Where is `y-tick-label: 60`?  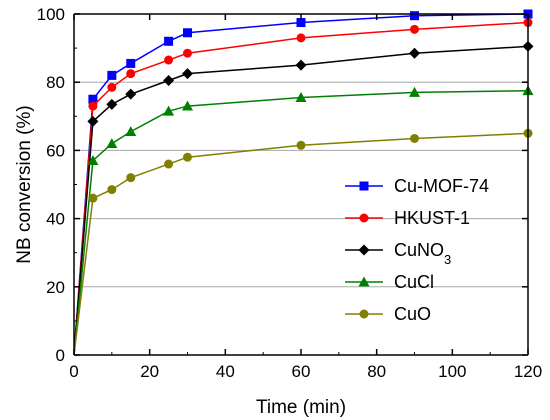 y-tick-label: 60 is located at coordinates (55, 150).